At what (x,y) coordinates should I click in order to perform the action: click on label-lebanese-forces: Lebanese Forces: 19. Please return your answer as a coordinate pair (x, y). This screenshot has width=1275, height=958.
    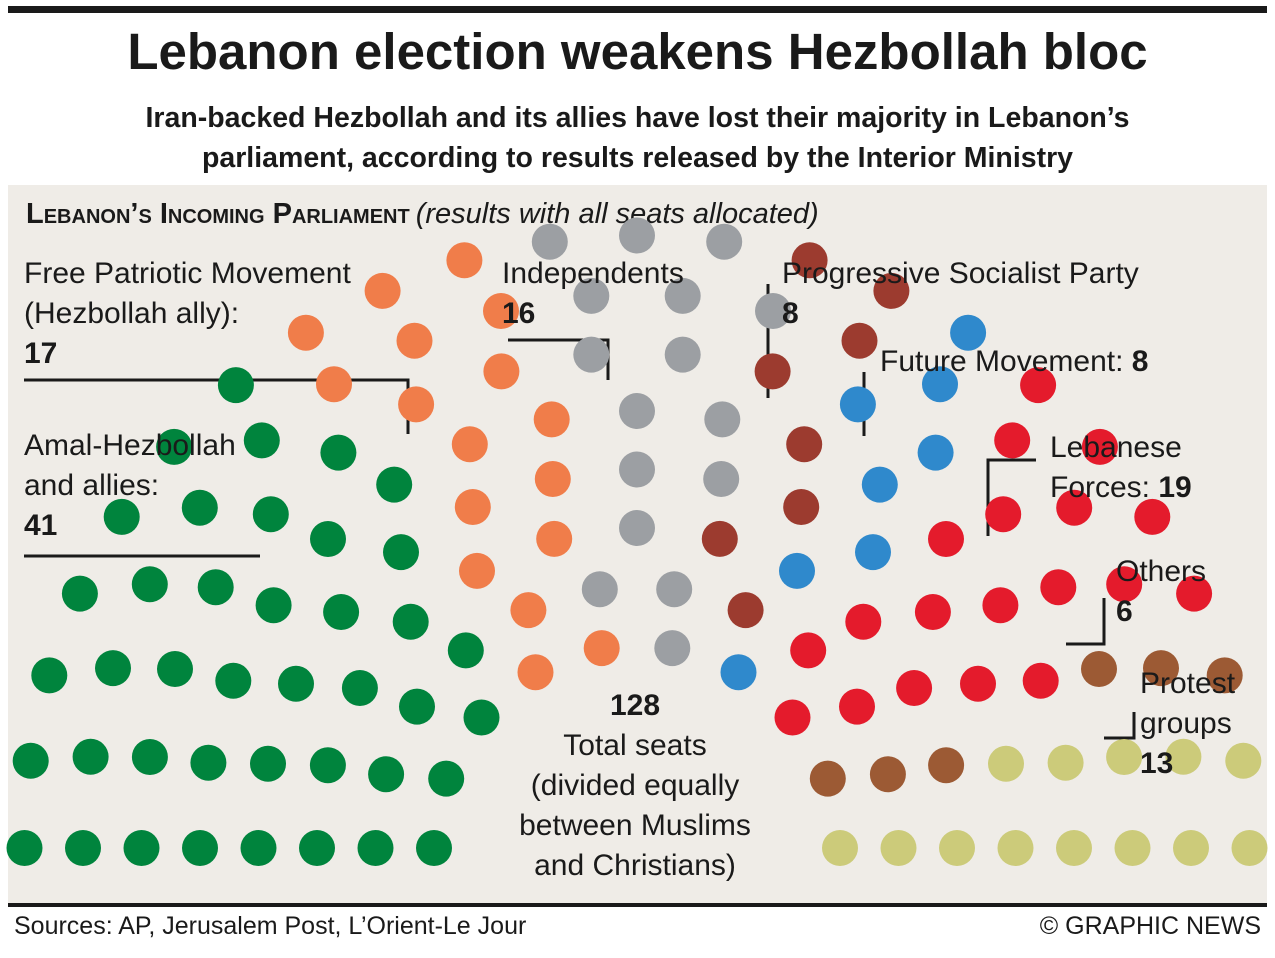
    Looking at the image, I should click on (1121, 468).